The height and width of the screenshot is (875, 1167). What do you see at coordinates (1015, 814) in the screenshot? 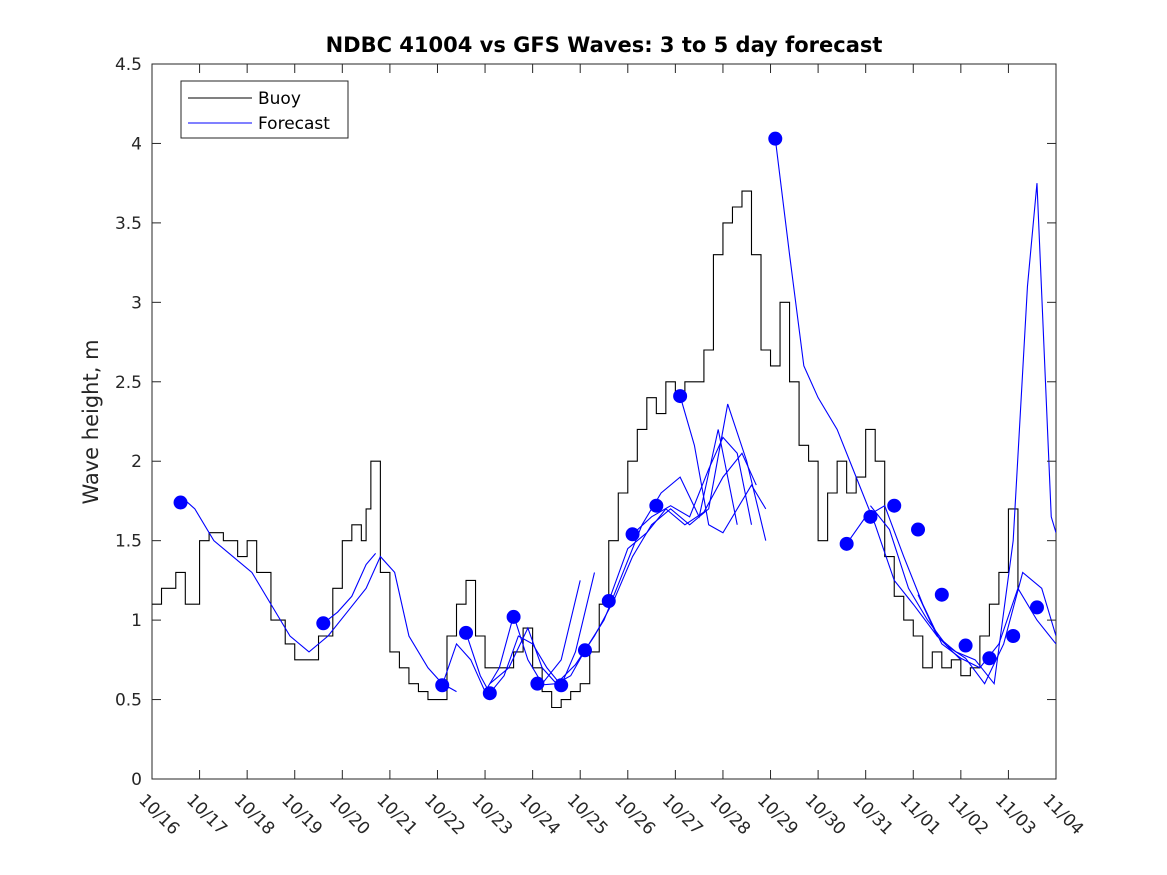
I see `x-tick-label: 11/03` at bounding box center [1015, 814].